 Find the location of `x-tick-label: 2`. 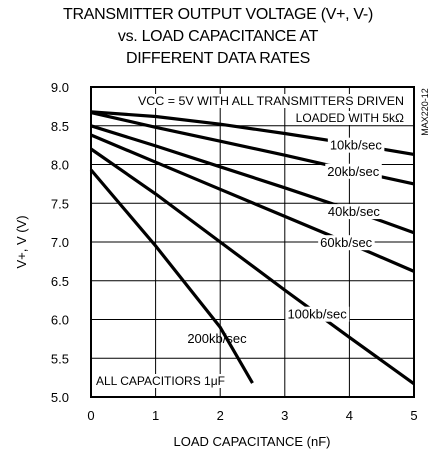

x-tick-label: 2 is located at coordinates (220, 415).